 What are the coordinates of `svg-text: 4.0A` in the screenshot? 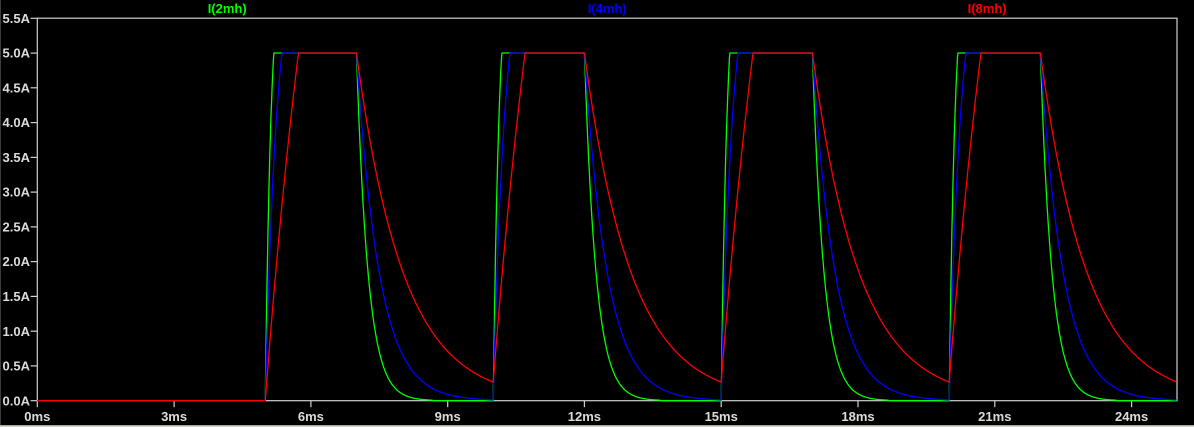 It's located at (17, 122).